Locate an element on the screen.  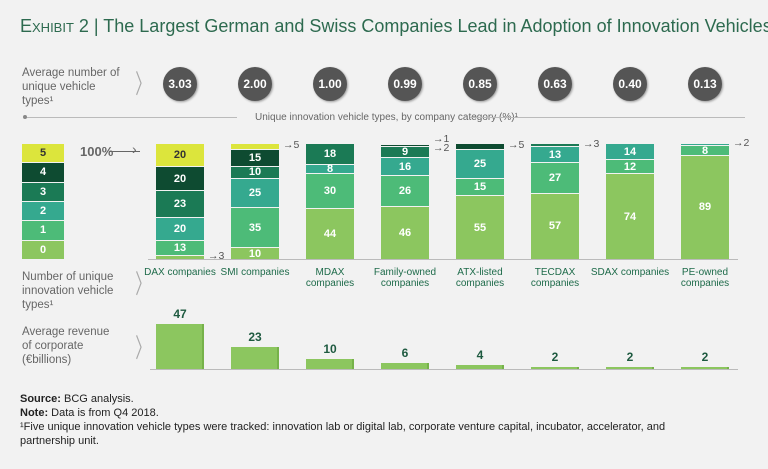
stacked-bar: 74 12 14 is located at coordinates (630, 201).